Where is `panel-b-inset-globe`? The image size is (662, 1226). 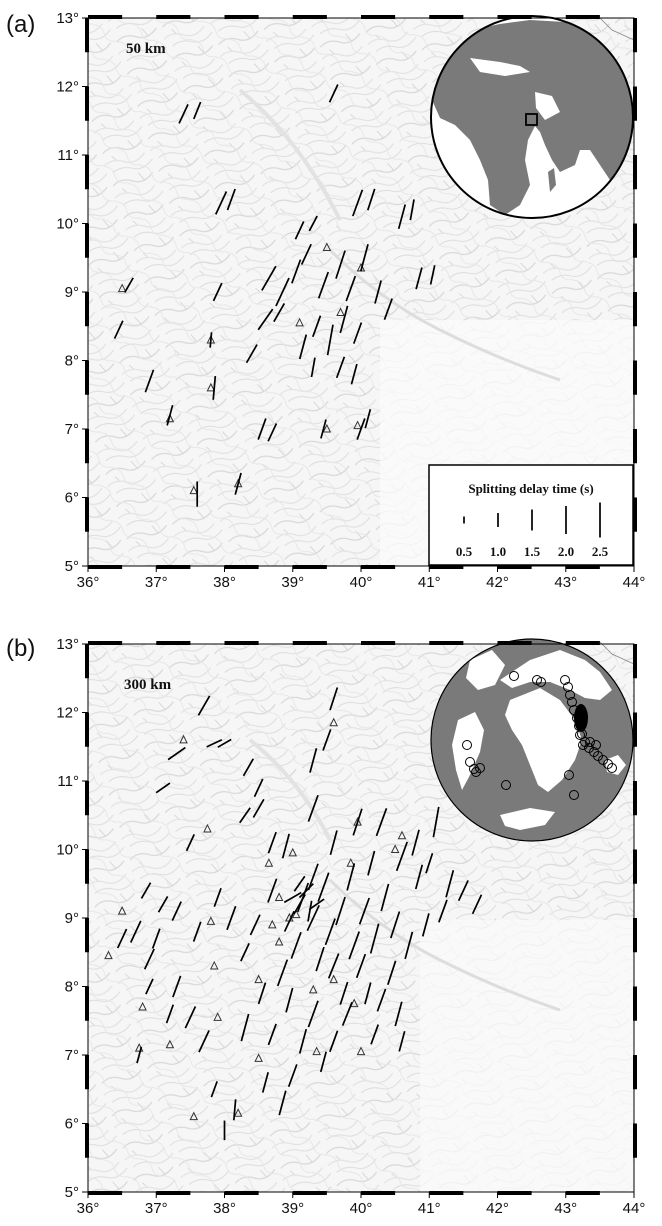 panel-b-inset-globe is located at coordinates (532, 740).